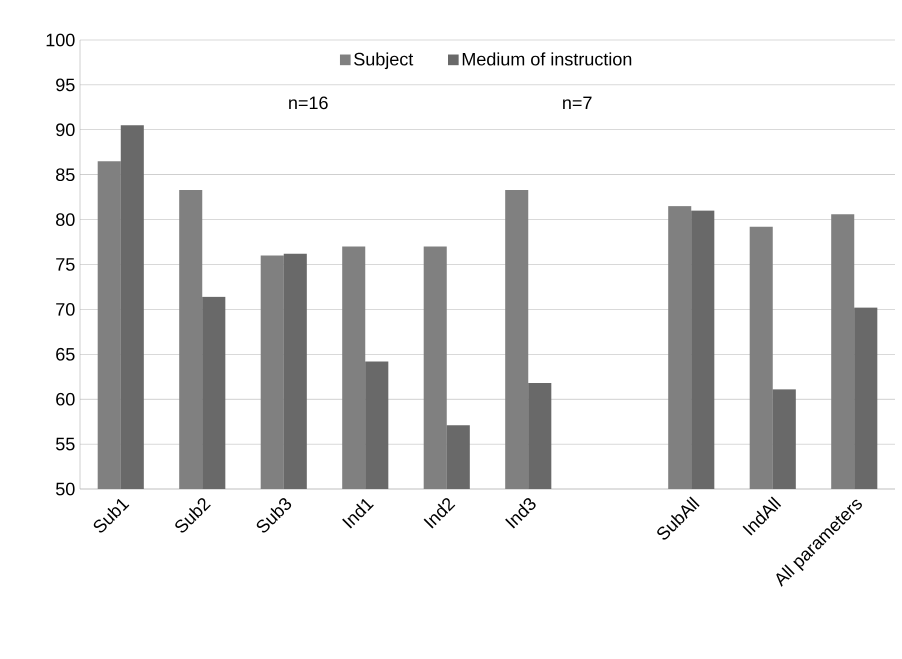 This screenshot has width=902, height=659. Describe the element at coordinates (65, 489) in the screenshot. I see `y-tick-label: 50` at that location.